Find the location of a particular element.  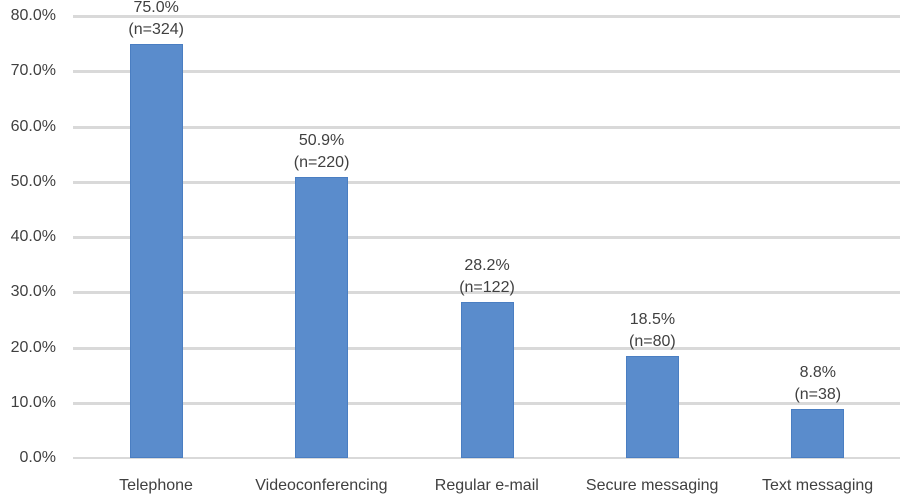

data-label-count: (n=38) is located at coordinates (818, 395).